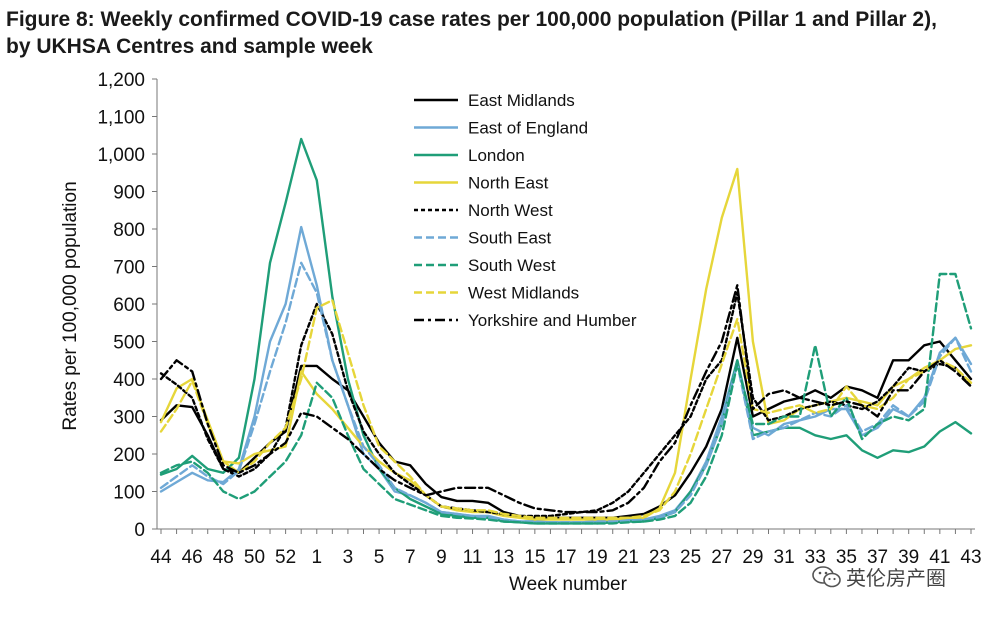 Image resolution: width=1000 pixels, height=620 pixels. I want to click on y-tick-label: 900, so click(129, 193).